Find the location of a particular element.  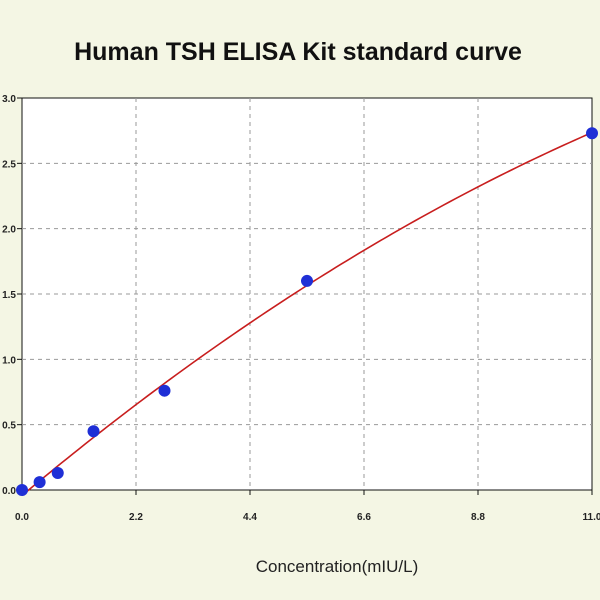

x-axis-ticks: 0.0 2.2 4.4 6.6 8.8 11.0 is located at coordinates (307, 506).